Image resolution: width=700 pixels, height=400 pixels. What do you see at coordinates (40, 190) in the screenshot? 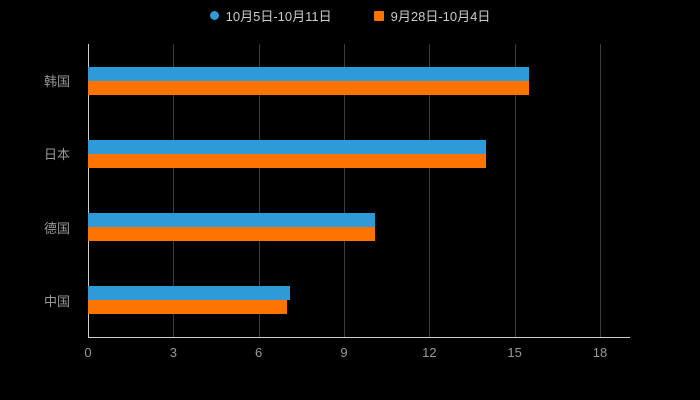
I see `y-axis-labels: 韩国 日本 德国 中国` at bounding box center [40, 190].